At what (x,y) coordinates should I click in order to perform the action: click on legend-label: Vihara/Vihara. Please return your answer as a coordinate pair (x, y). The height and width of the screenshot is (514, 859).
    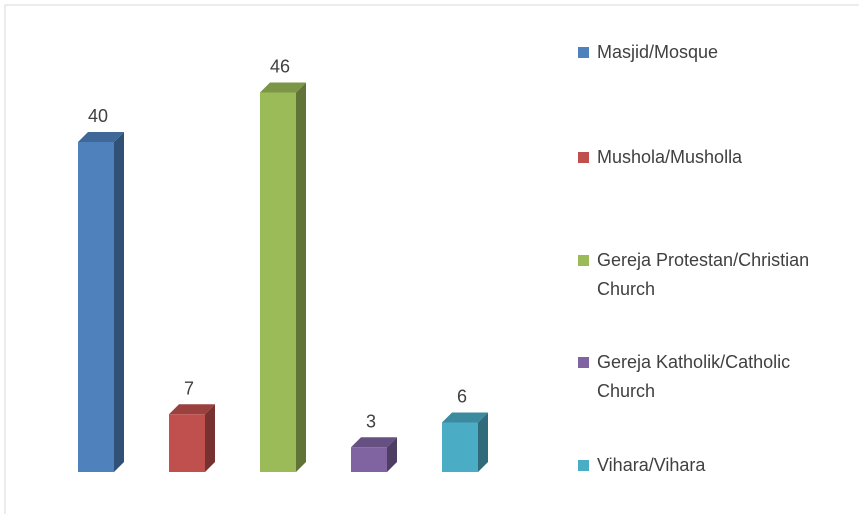
    Looking at the image, I should click on (651, 465).